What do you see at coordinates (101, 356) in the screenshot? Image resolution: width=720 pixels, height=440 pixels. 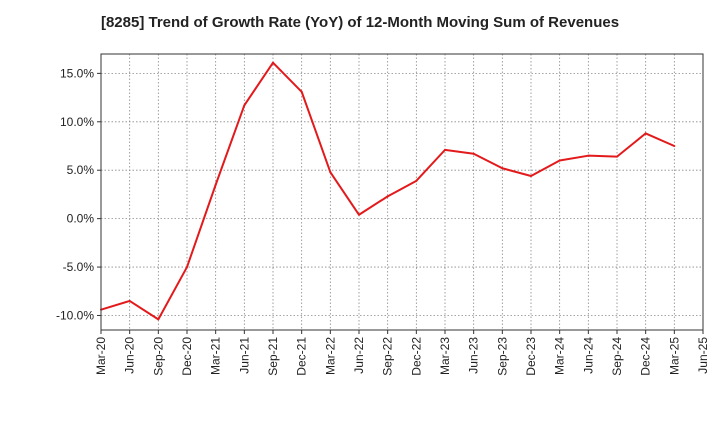 I see `x-tick-label: Mar-20` at bounding box center [101, 356].